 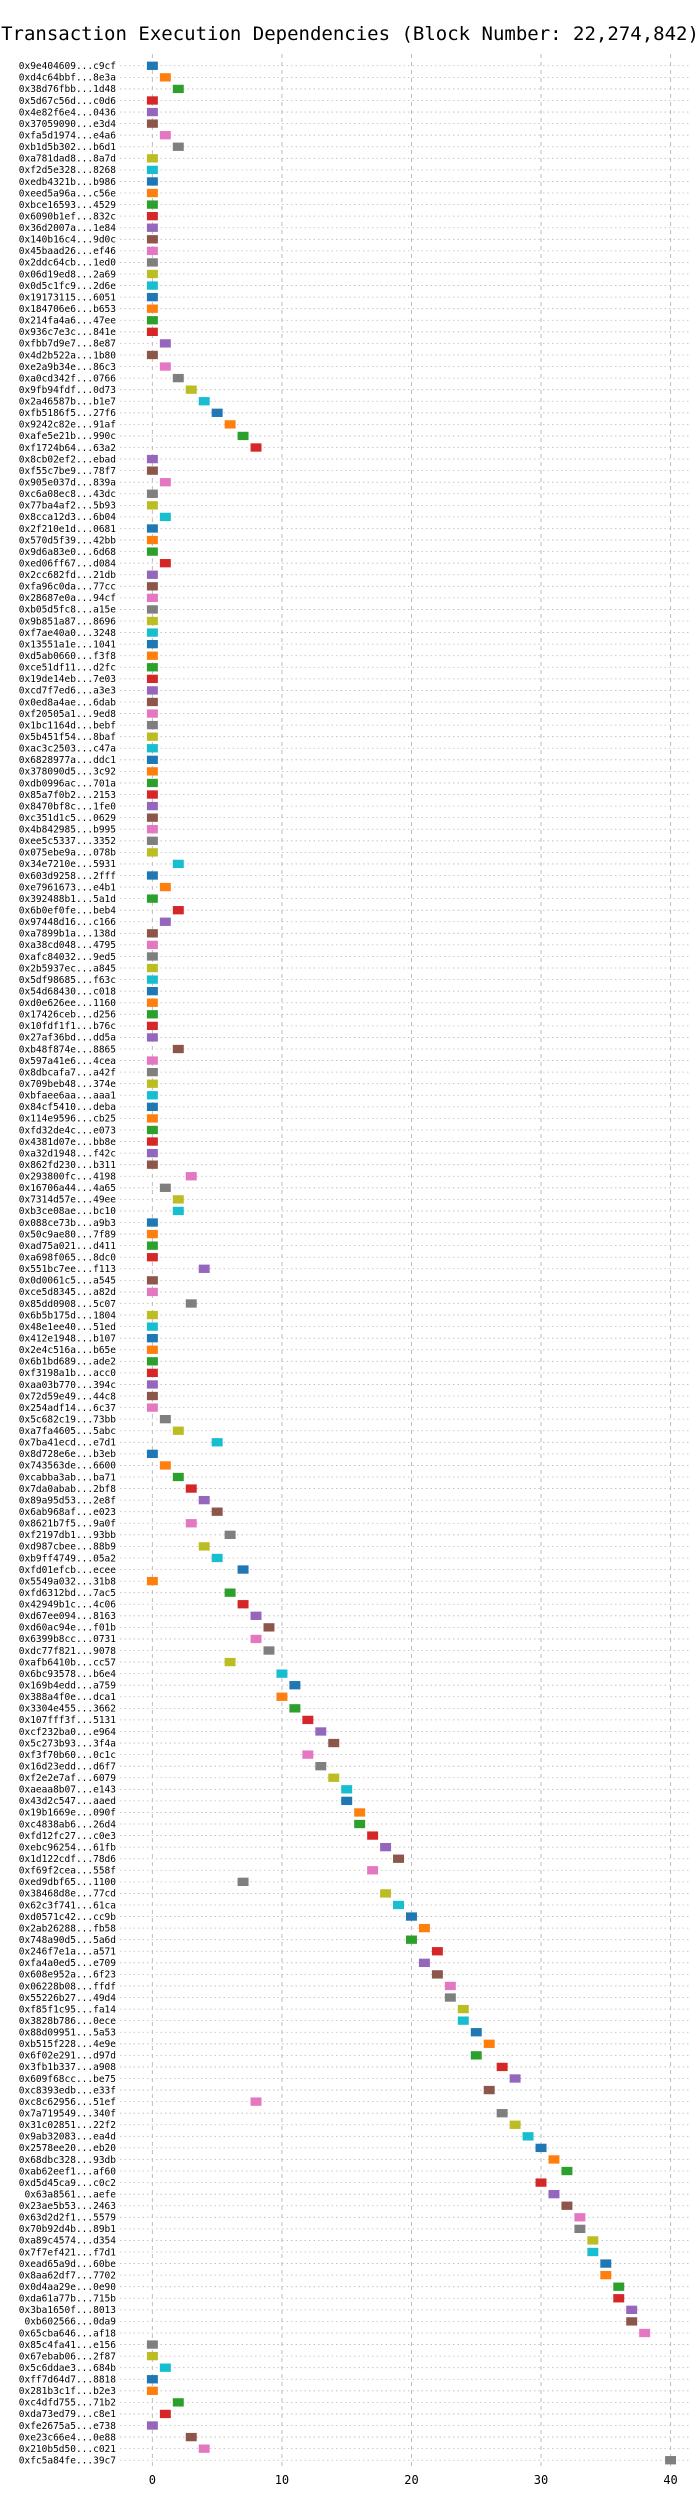 What do you see at coordinates (68, 101) in the screenshot?
I see `transaction-label: 0x5d67c56d...c0d6` at bounding box center [68, 101].